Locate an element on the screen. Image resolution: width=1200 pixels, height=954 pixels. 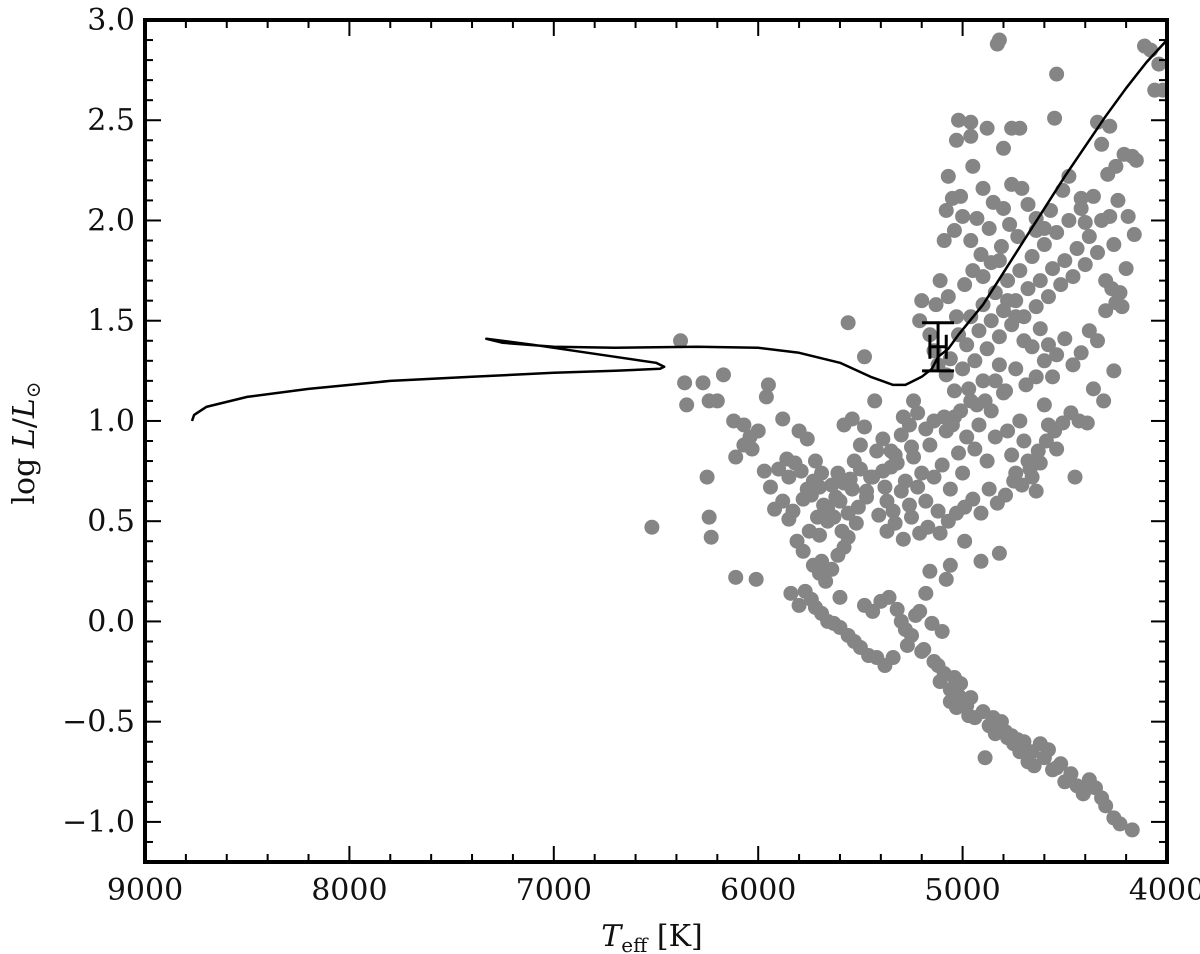
x-tick-labels: 9000 8000 7000 6000 5000 4000 is located at coordinates (653, 890).